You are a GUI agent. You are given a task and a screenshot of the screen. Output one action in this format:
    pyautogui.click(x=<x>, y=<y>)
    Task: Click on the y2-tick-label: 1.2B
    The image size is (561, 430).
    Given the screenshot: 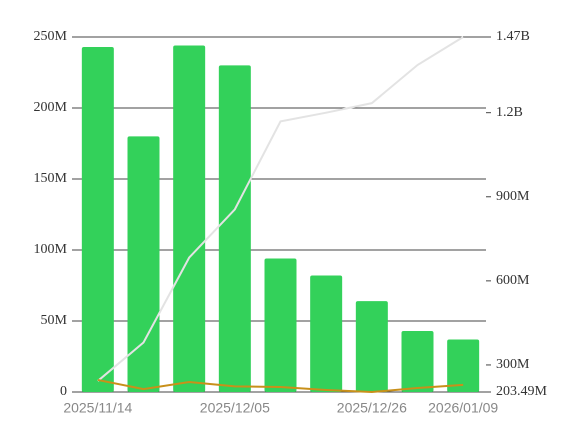 What is the action you would take?
    pyautogui.click(x=509, y=112)
    